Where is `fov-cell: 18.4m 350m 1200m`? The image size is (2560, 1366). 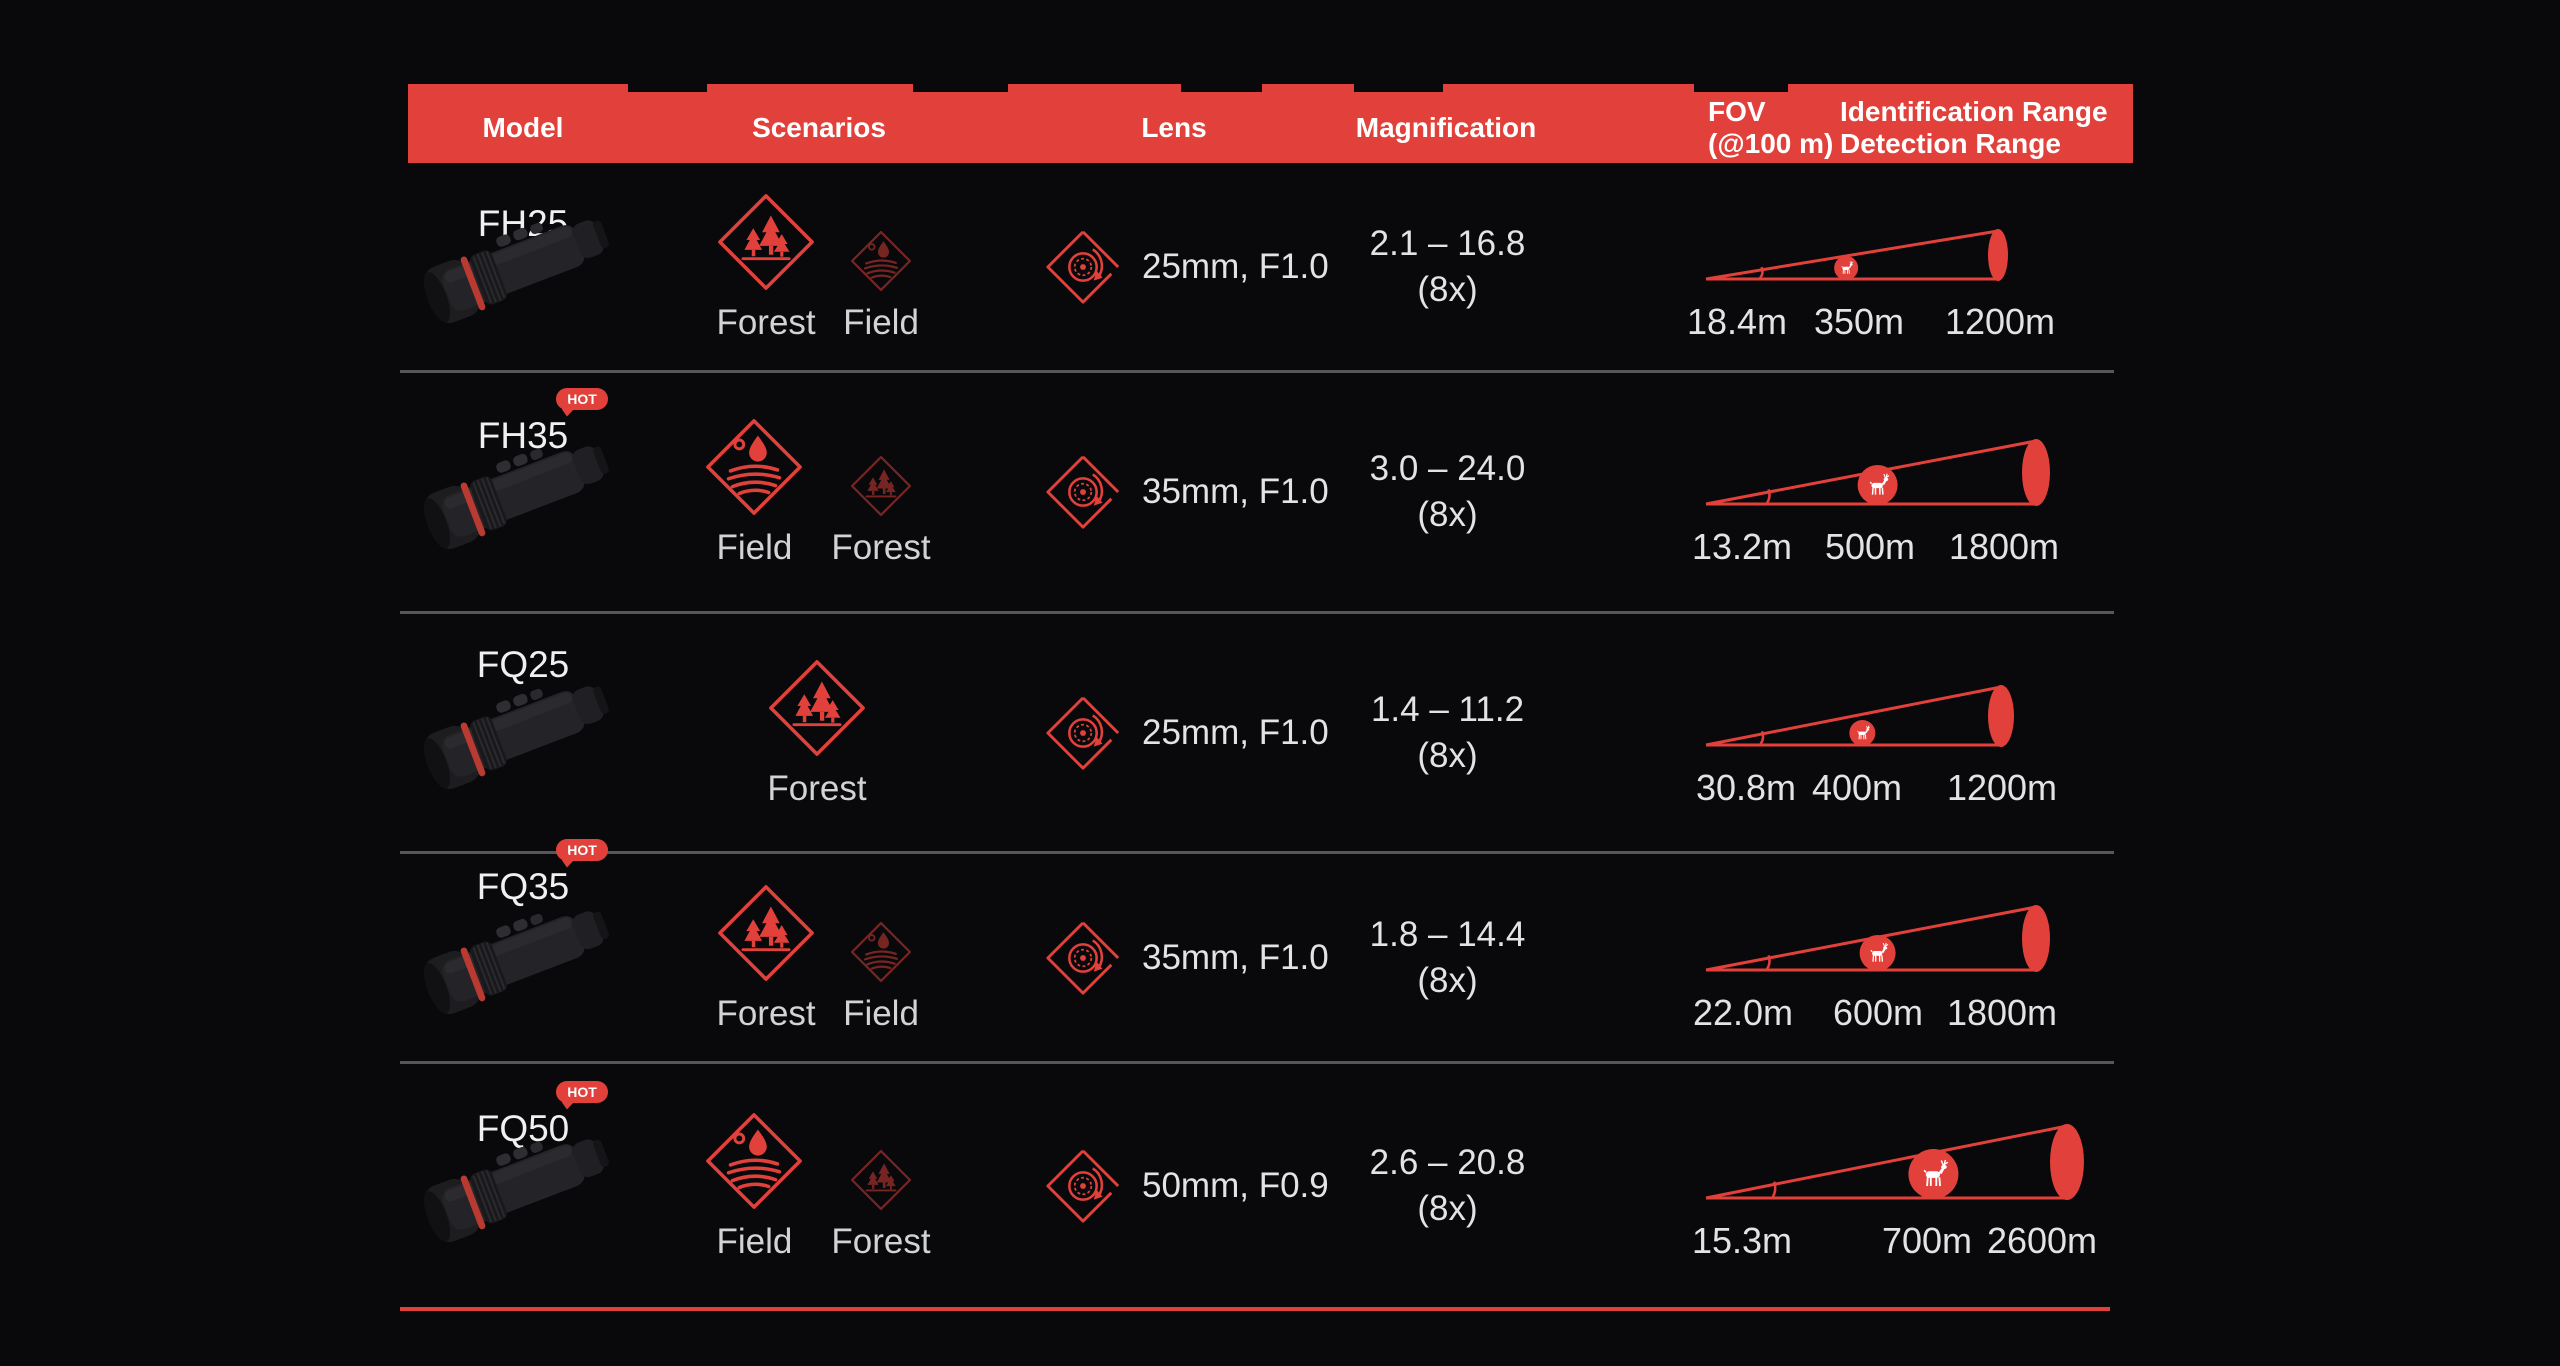 fov-cell: 18.4m 350m 1200m is located at coordinates (1909, 266).